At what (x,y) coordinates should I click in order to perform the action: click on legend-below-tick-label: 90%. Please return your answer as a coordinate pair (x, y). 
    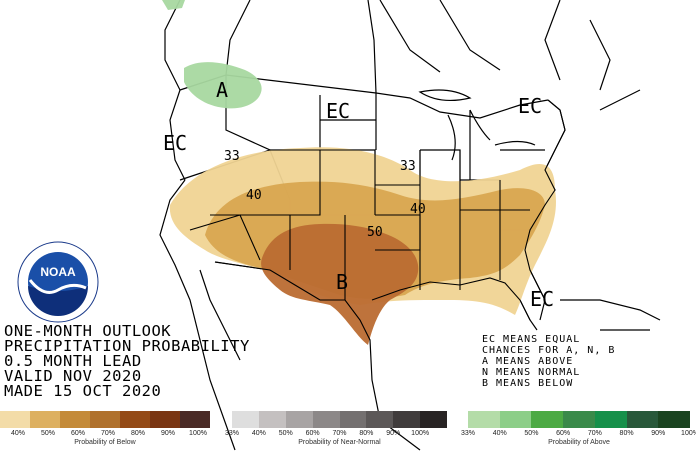
    Looking at the image, I should click on (168, 433).